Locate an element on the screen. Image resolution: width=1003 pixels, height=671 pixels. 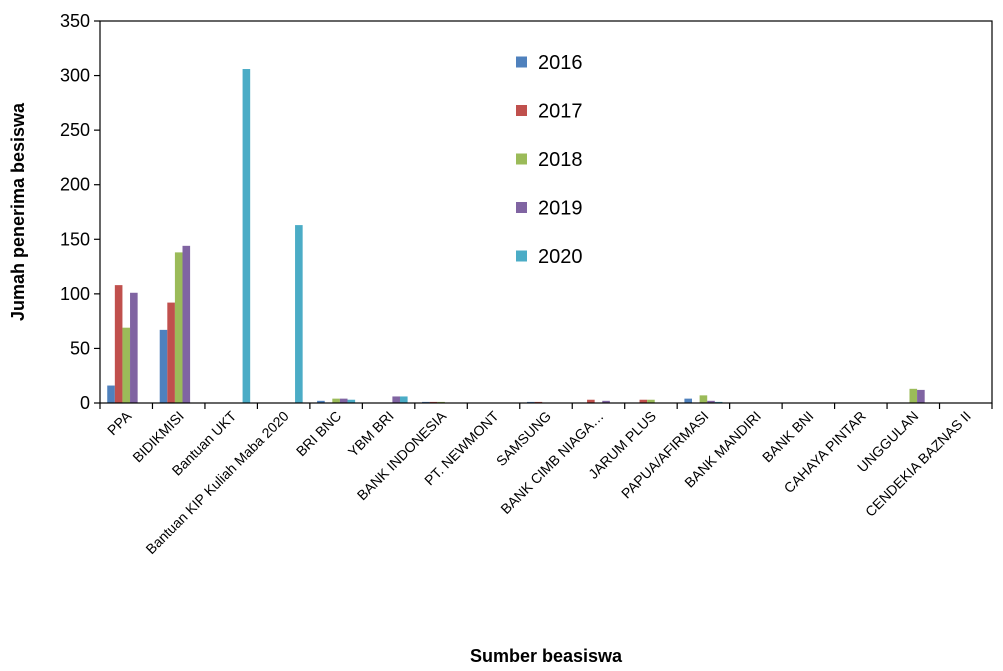
legend-swatch-2019 is located at coordinates (521, 207).